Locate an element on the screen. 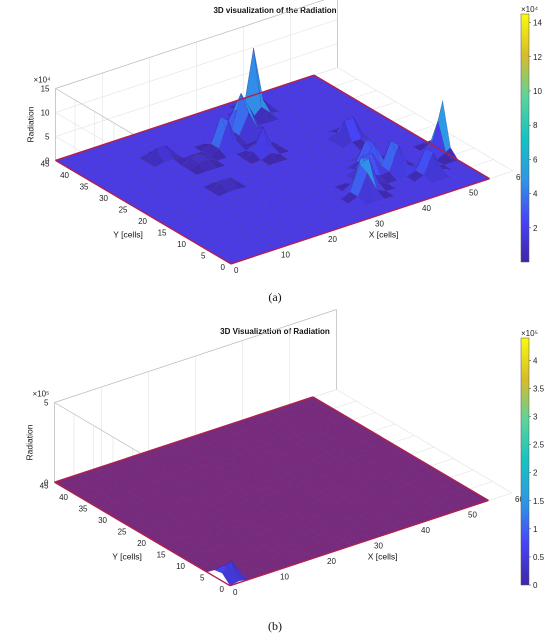 Image resolution: width=550 pixels, height=638 pixels. colorbar-tick-label: 3 is located at coordinates (535, 417).